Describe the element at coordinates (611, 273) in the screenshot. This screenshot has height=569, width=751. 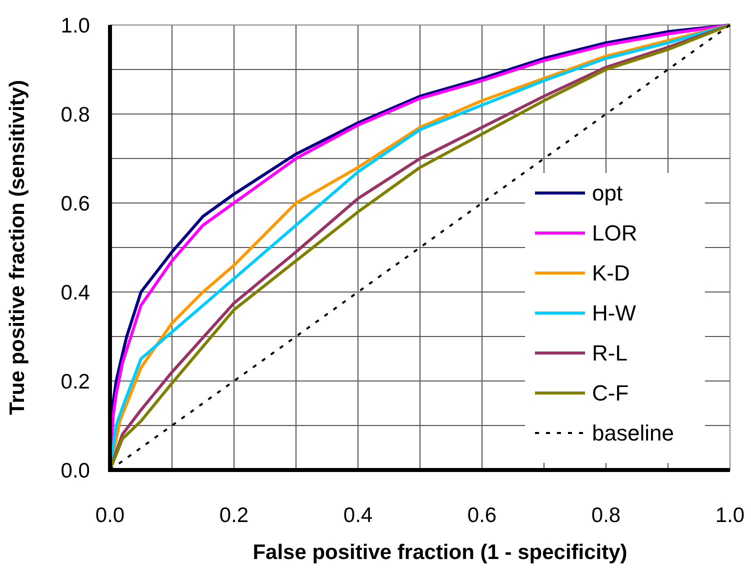
I see `legend-label: K-D` at that location.